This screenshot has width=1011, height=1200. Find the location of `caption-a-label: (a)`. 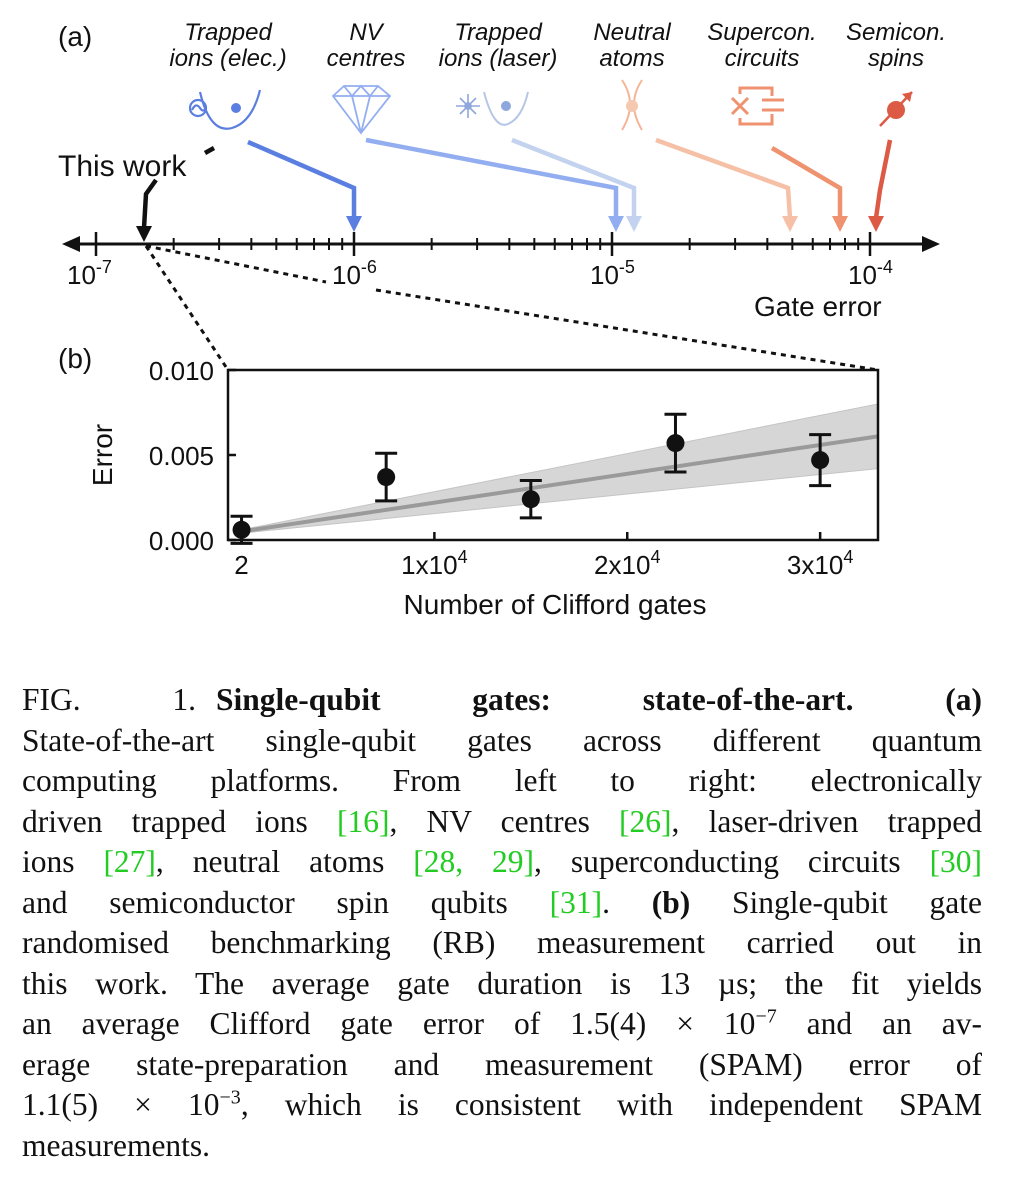

caption-a-label: (a) is located at coordinates (964, 699).